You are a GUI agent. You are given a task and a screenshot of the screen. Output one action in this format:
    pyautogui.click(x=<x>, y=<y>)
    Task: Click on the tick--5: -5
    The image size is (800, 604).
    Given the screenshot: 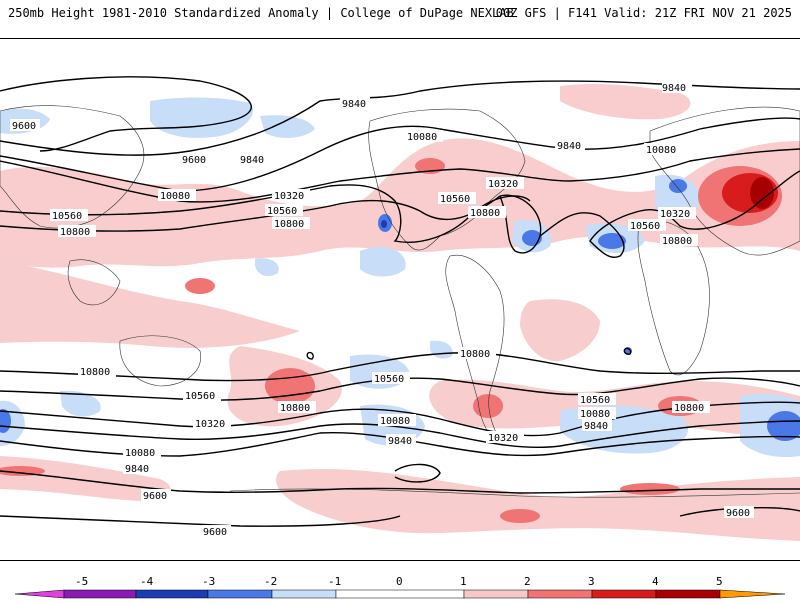 What is the action you would take?
    pyautogui.click(x=81, y=581)
    